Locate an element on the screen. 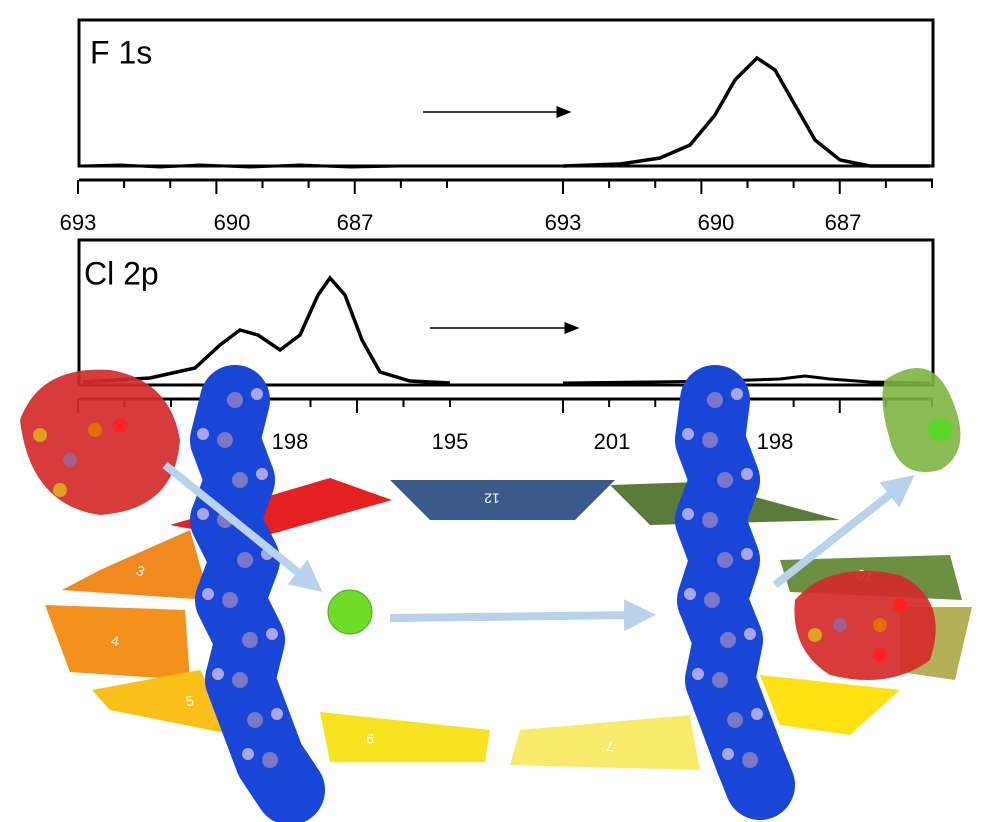 This screenshot has height=822, width=1004. tick-label: 201 is located at coordinates (612, 441).